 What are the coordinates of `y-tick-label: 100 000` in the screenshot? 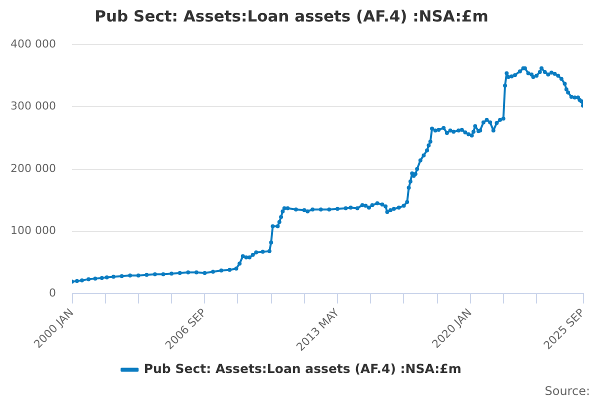 It's located at (33, 231).